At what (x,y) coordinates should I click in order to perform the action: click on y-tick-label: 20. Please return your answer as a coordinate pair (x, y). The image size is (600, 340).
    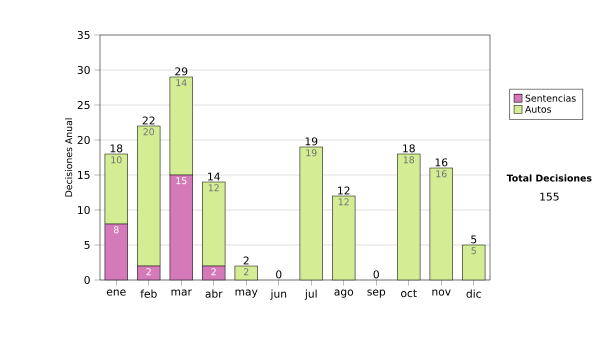
    Looking at the image, I should click on (84, 140).